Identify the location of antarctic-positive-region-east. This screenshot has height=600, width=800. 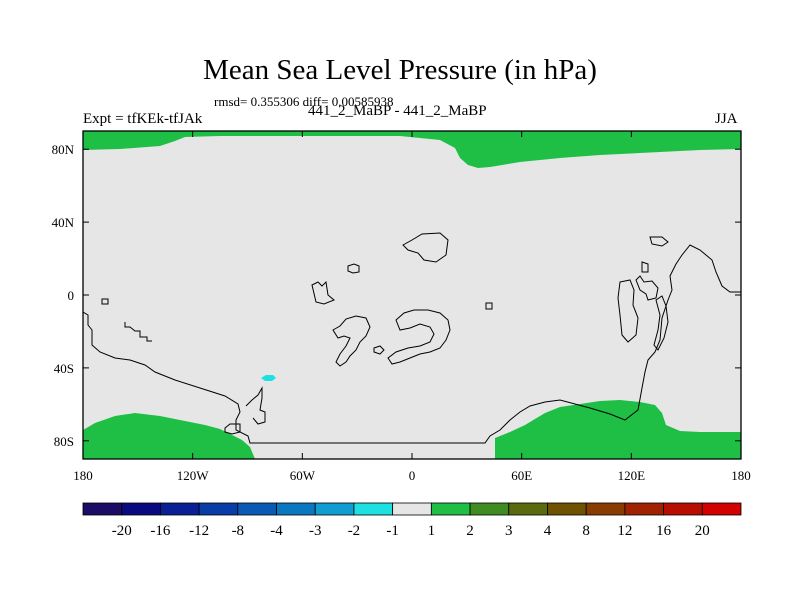
(618, 429).